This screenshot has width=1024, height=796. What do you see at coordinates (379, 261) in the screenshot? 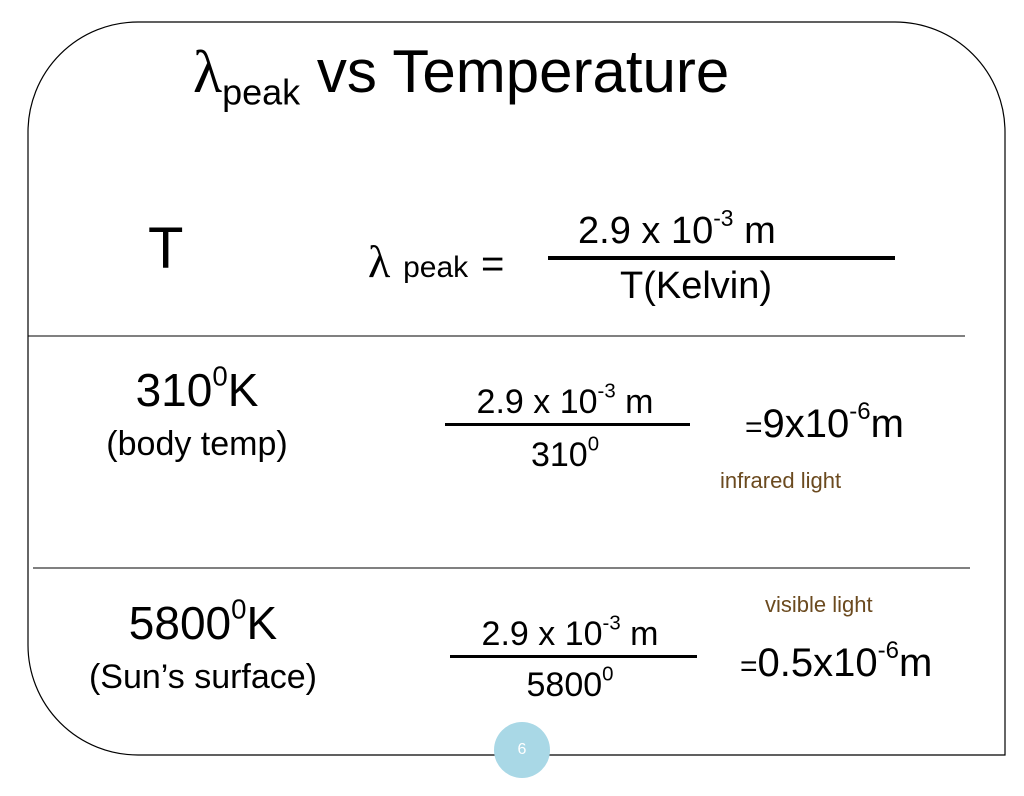
I see `formula-symbol: λ` at bounding box center [379, 261].